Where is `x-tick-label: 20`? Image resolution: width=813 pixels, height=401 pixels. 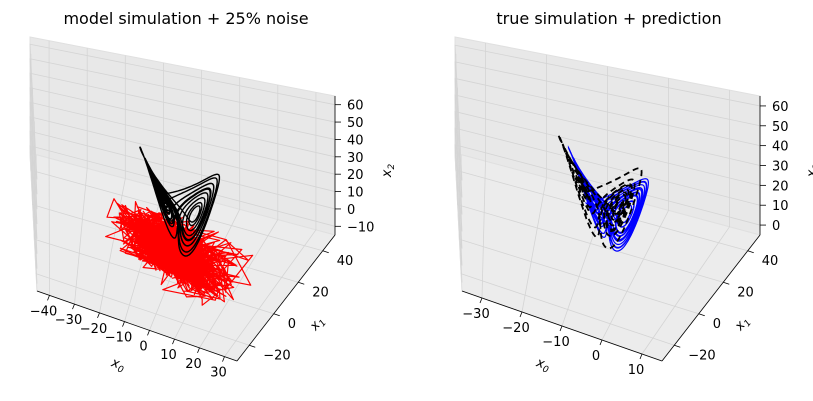 x-tick-label: 20 is located at coordinates (193, 364).